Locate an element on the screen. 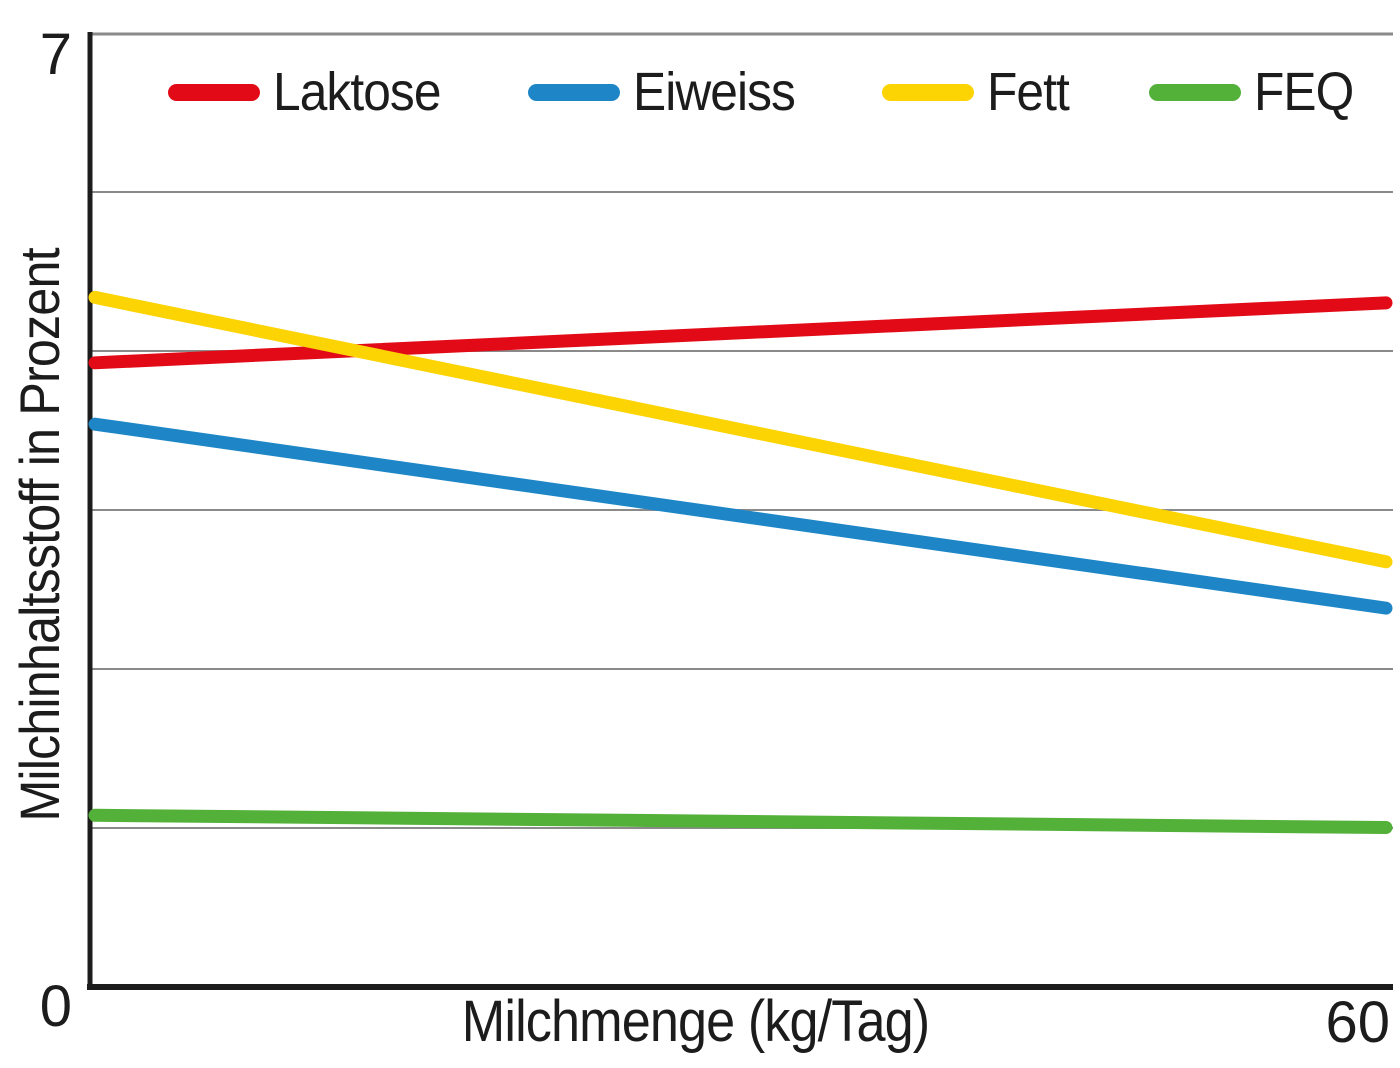 This screenshot has height=1068, width=1400. legend-item-laktose: Laktose is located at coordinates (311, 92).